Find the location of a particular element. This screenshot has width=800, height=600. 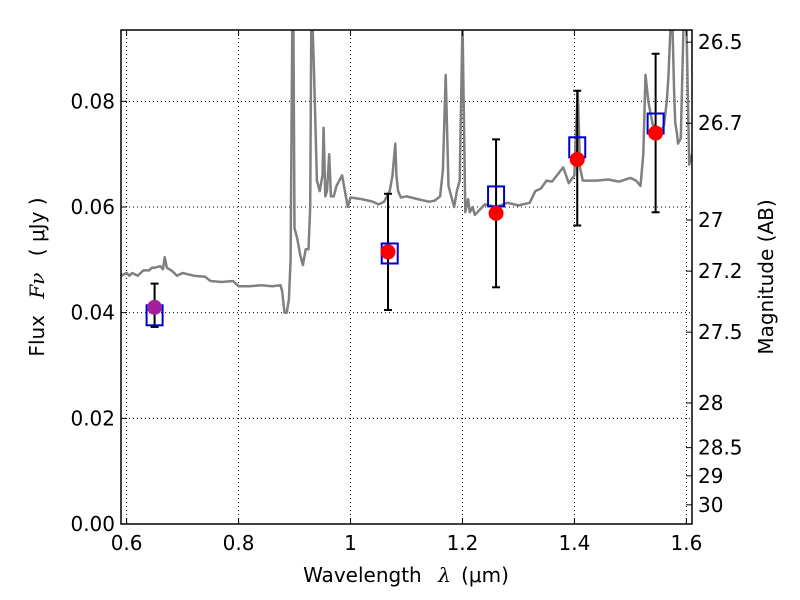

y-axis-left: 0.00 0.02 0.04 0.06 0.08 is located at coordinates (98, 312).